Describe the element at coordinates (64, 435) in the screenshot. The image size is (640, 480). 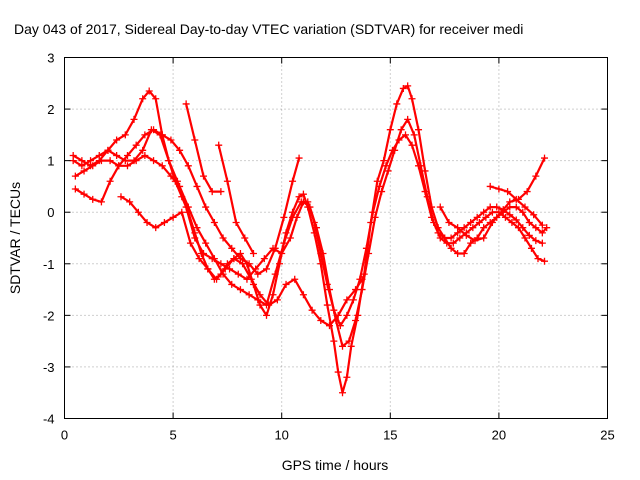
I see `x-tick-label: 0` at that location.